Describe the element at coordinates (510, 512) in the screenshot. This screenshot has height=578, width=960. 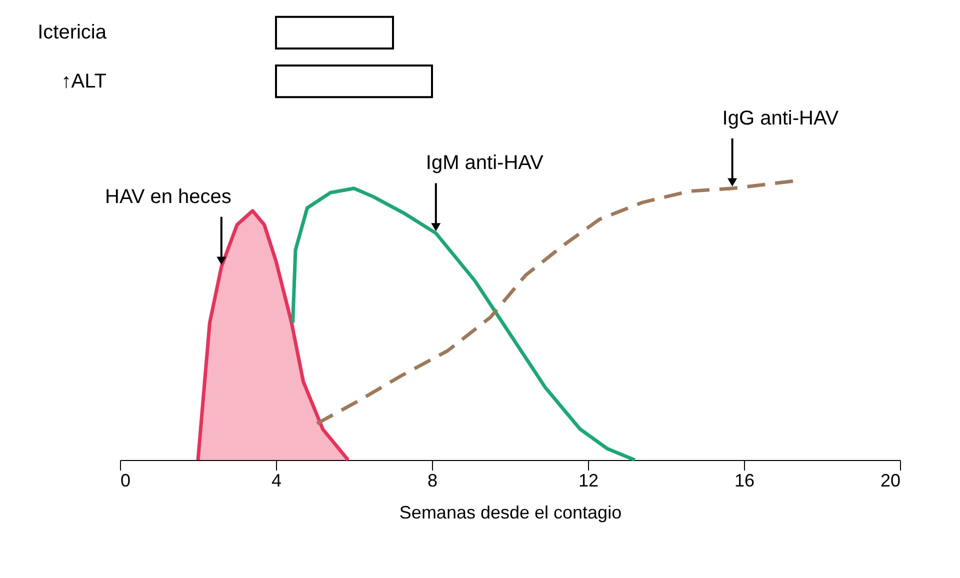
I see `x-axis-title: Semanas desde el contagio` at that location.